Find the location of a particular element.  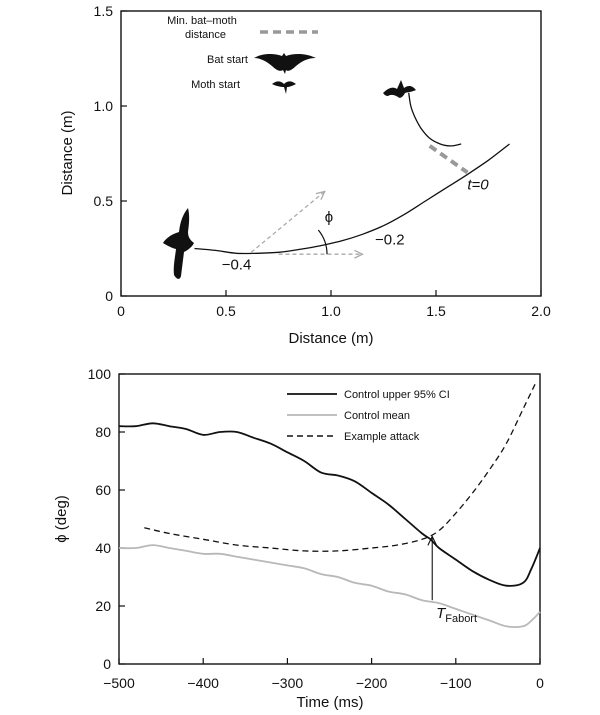

bottom-ytick-label: 20 is located at coordinates (103, 606).